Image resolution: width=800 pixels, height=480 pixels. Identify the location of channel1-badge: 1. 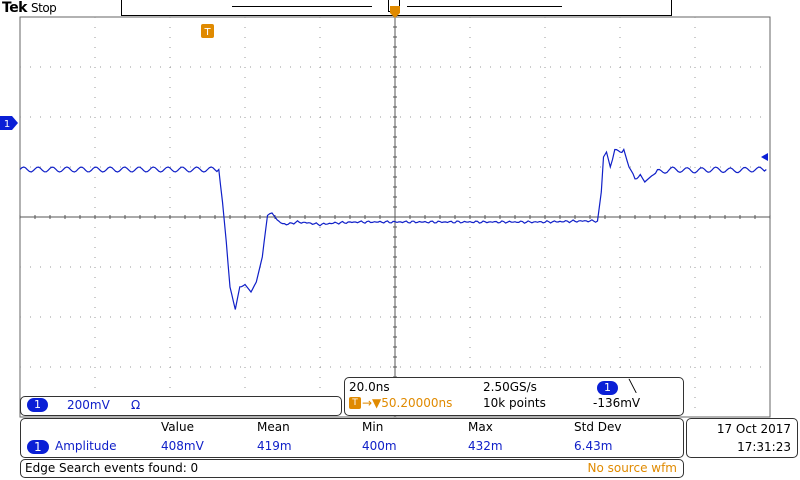
(37, 405).